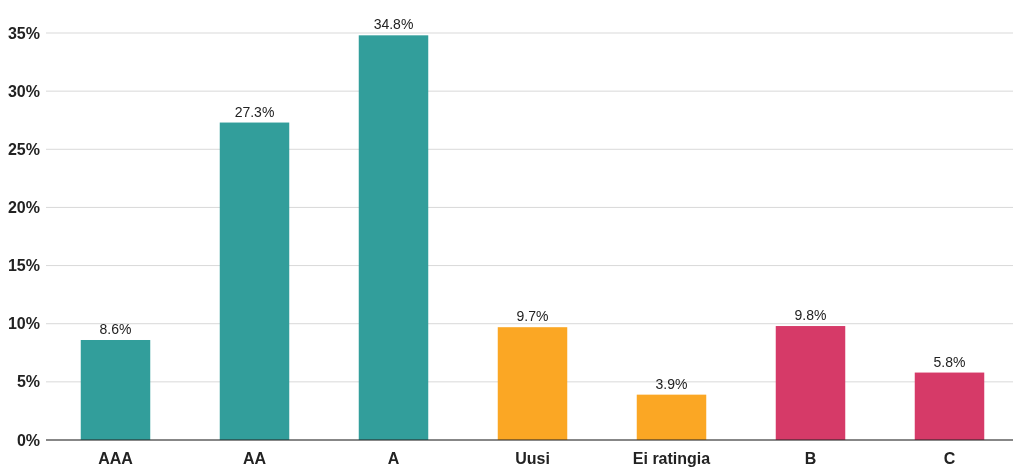  Describe the element at coordinates (23, 208) in the screenshot. I see `y-tick-label: 20%` at that location.